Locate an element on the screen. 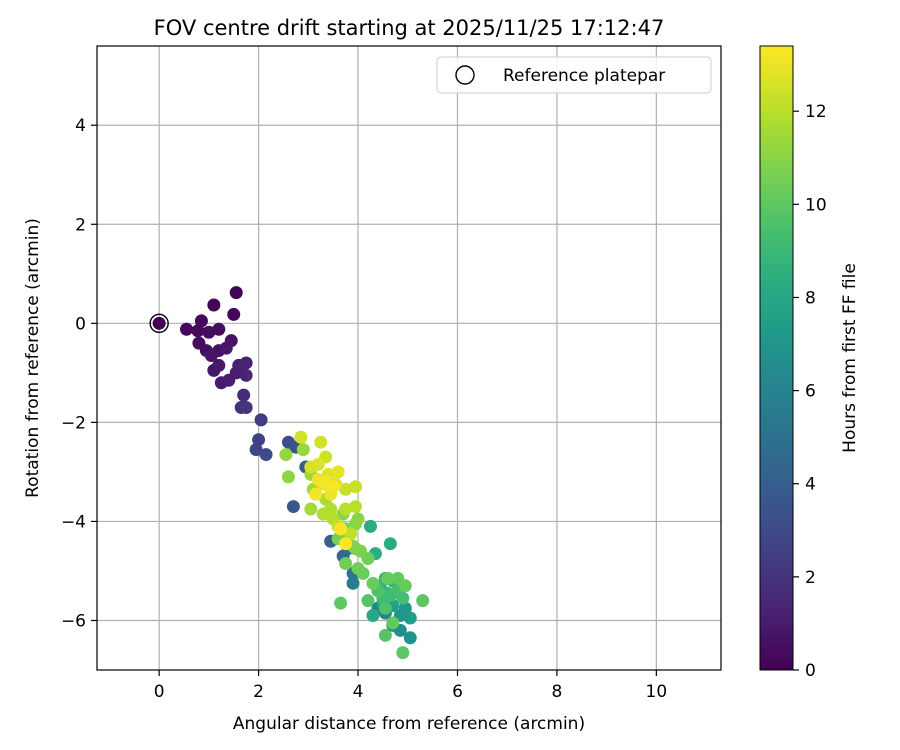 The height and width of the screenshot is (750, 900). y-tick-label: 2 is located at coordinates (80, 225).